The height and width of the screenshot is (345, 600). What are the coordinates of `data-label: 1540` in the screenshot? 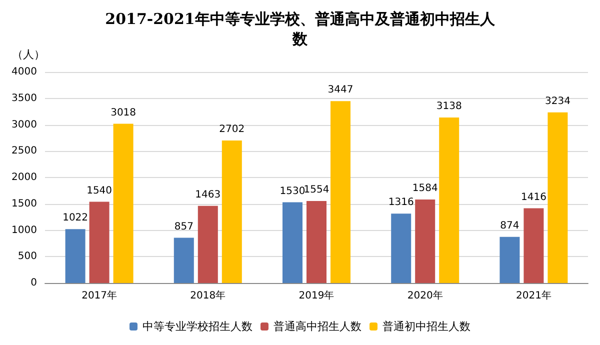 It's located at (99, 190).